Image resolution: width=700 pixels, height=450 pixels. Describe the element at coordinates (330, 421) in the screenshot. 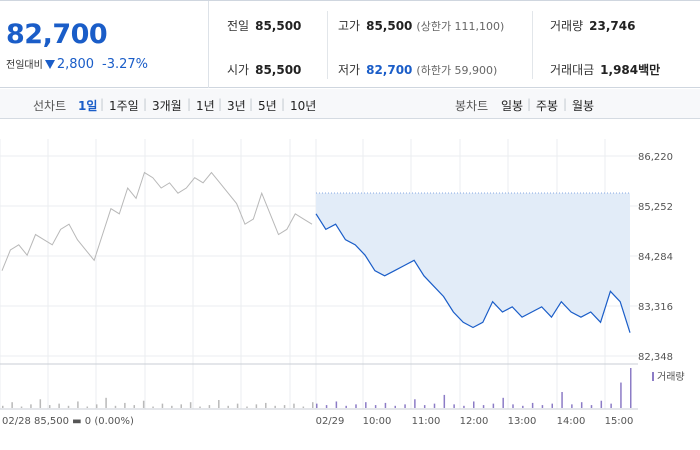

I see `x-tick-label: 02/29` at that location.